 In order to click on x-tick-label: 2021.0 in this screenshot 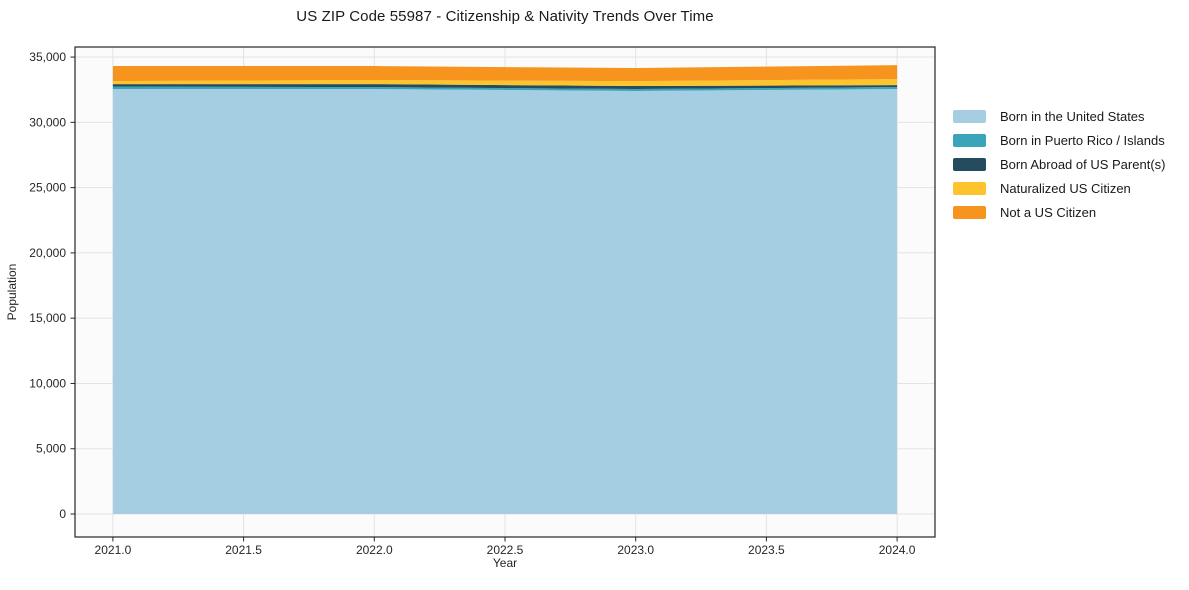, I will do `click(113, 550)`.